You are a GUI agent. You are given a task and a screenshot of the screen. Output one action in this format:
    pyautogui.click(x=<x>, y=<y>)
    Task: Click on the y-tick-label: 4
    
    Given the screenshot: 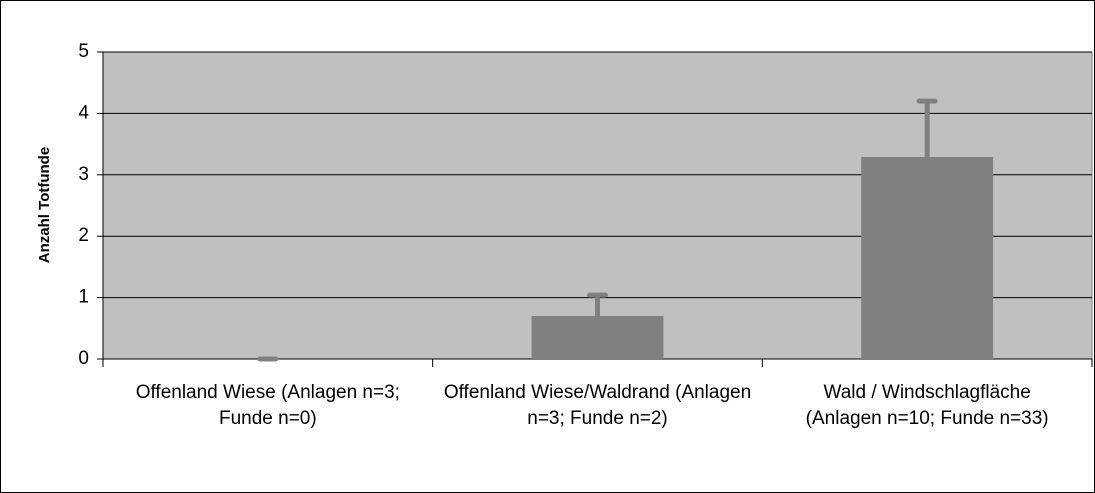 What is the action you would take?
    pyautogui.click(x=83, y=112)
    